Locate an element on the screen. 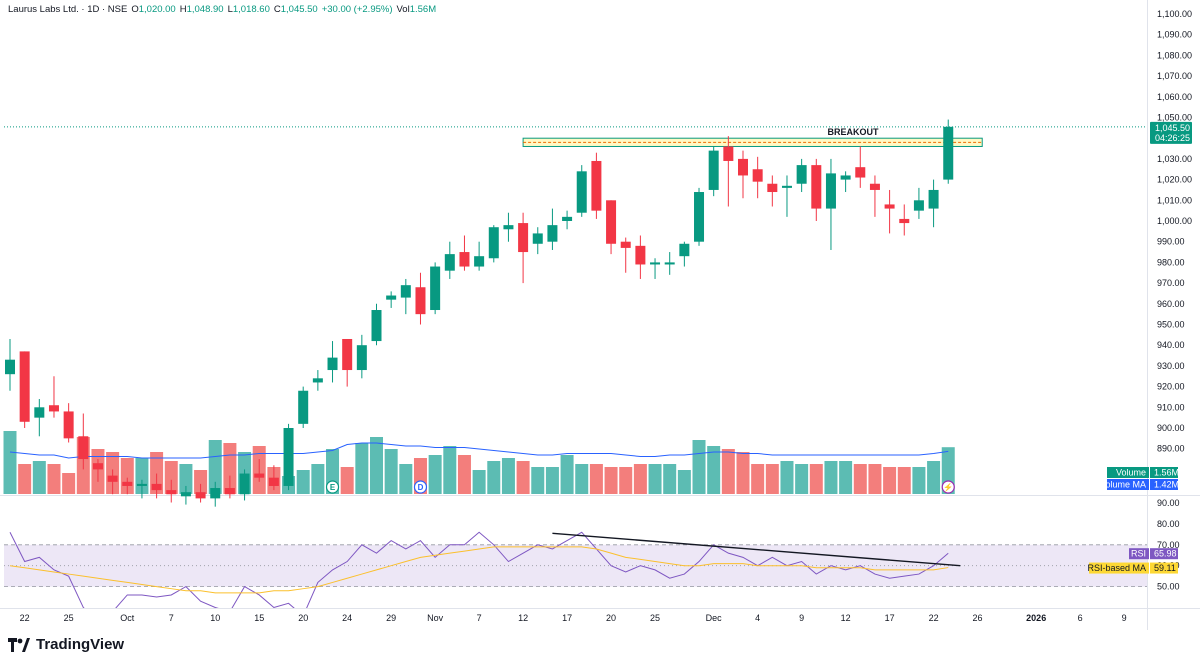  tradingview-logo: TradingView is located at coordinates (66, 644).